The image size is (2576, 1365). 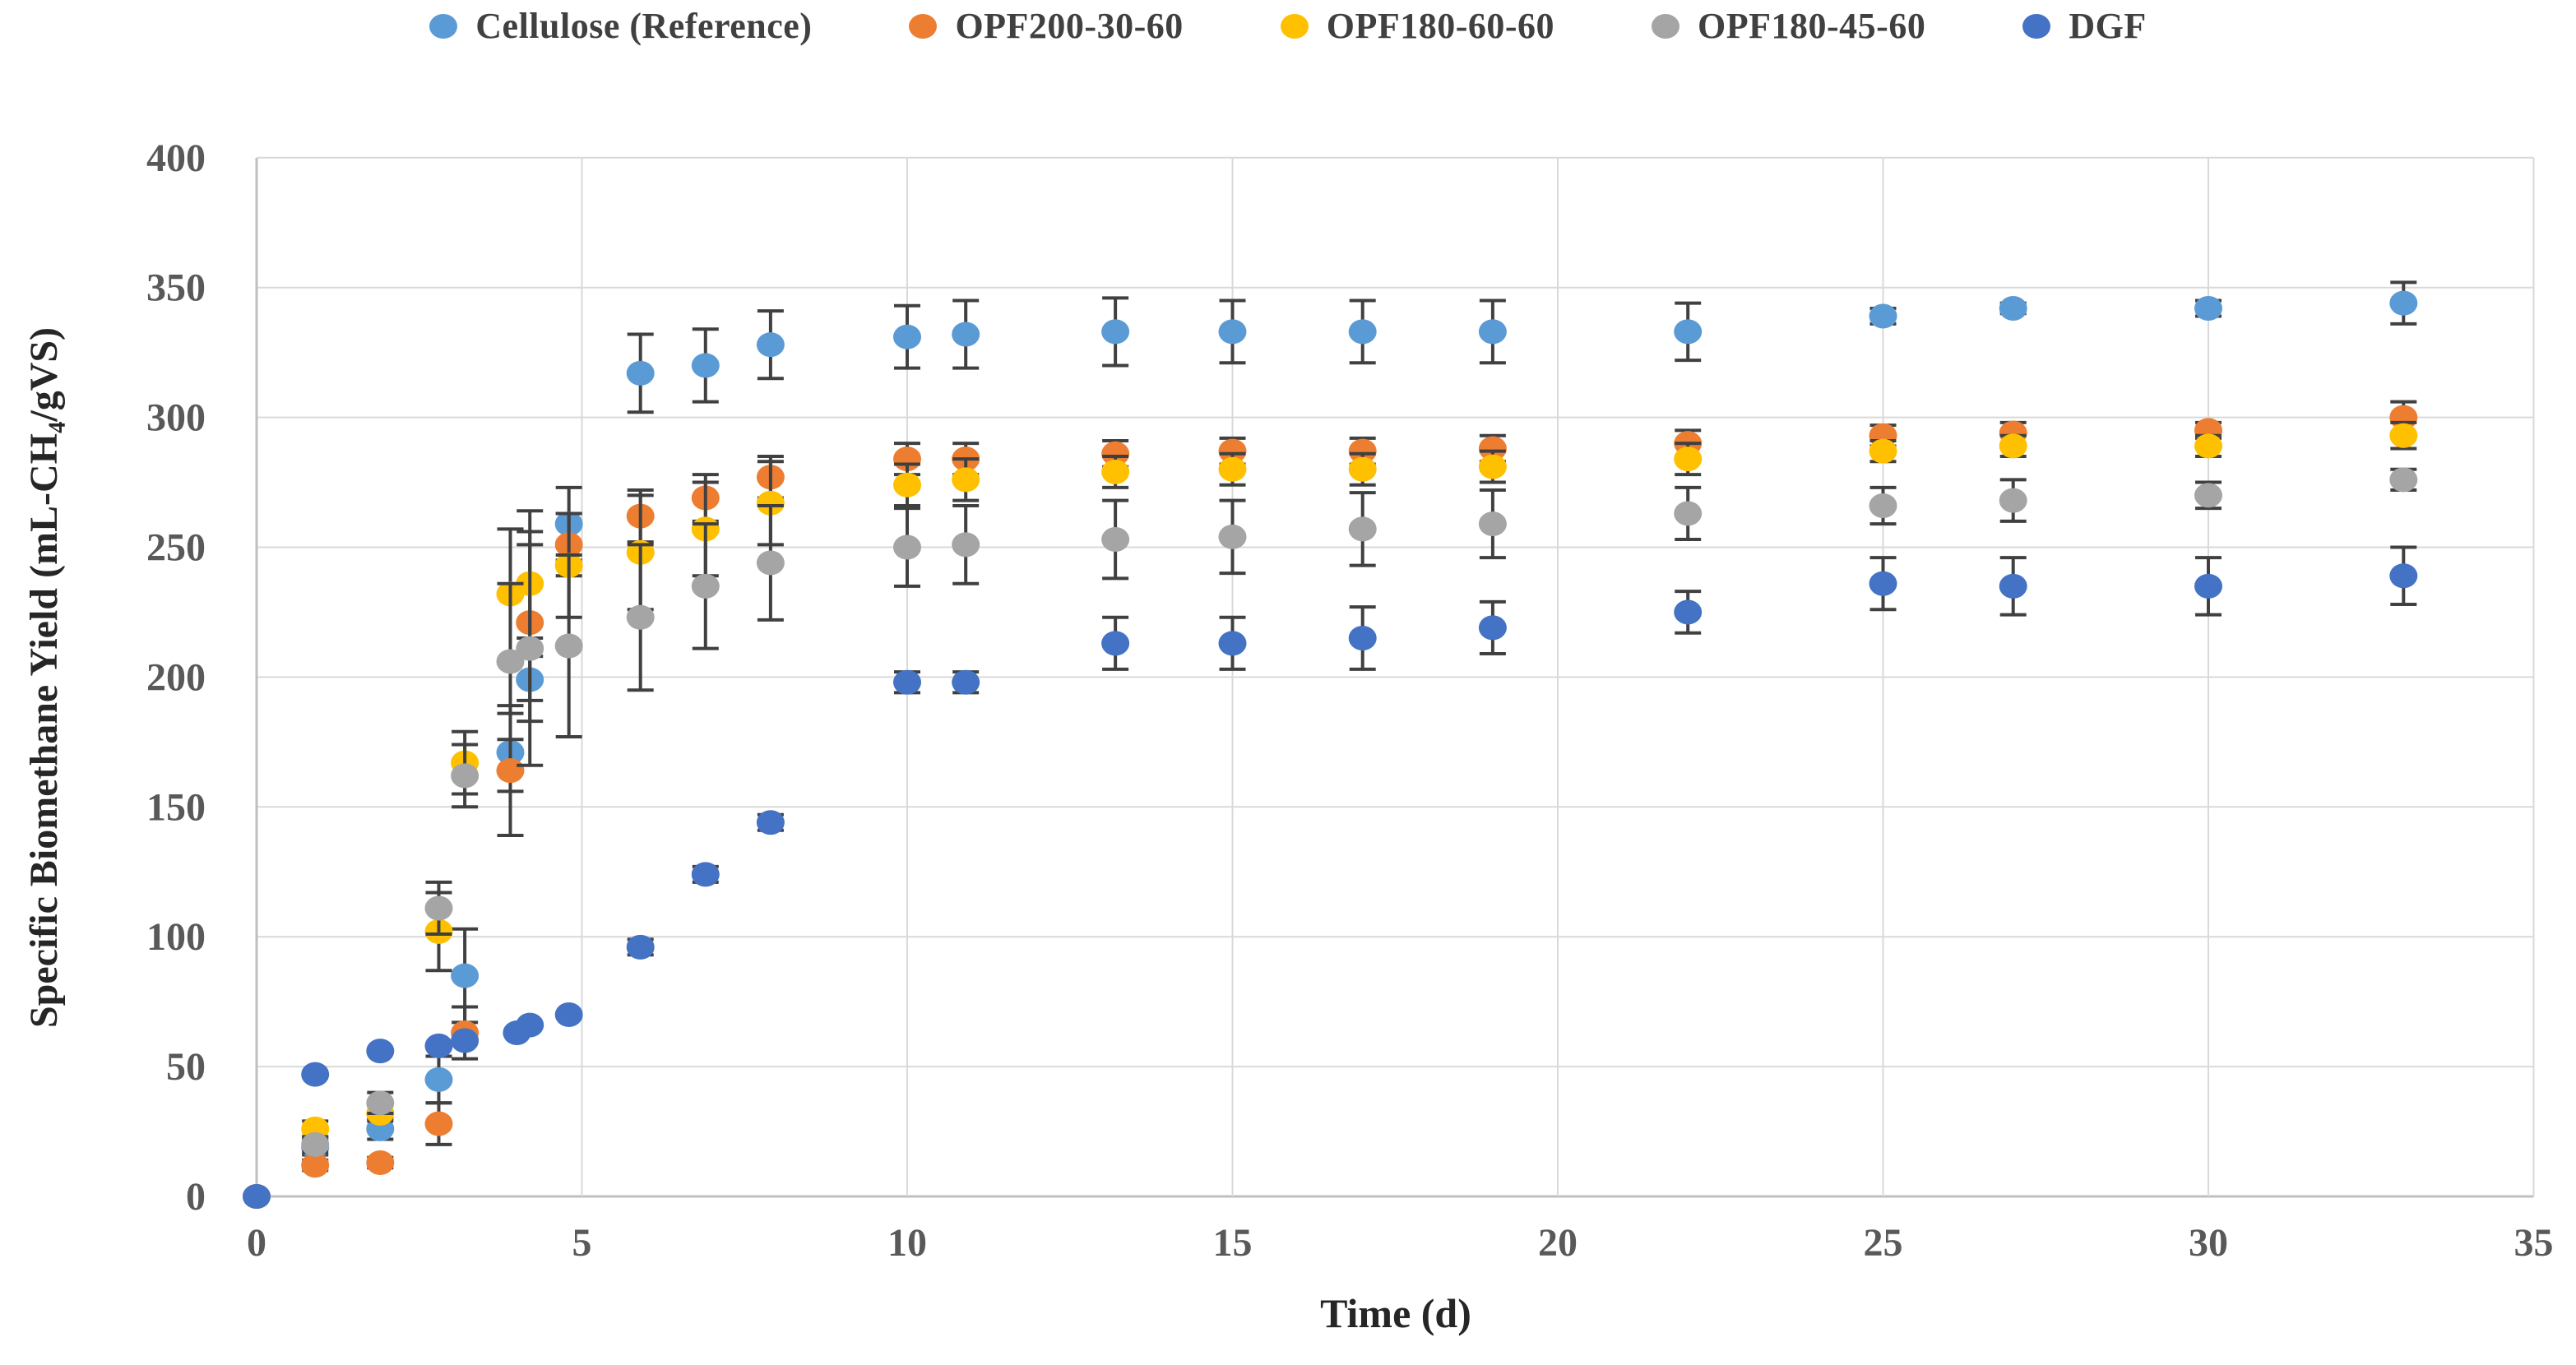 I want to click on legend-label: DGF, so click(x=2108, y=26).